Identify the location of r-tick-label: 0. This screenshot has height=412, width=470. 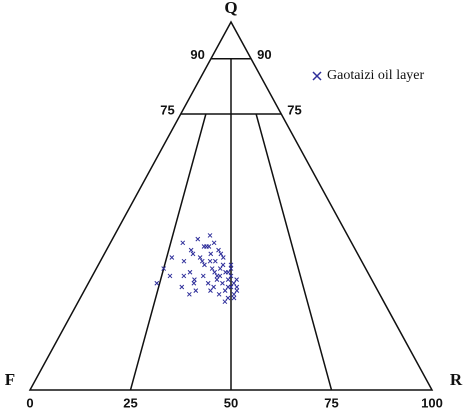
(29, 402).